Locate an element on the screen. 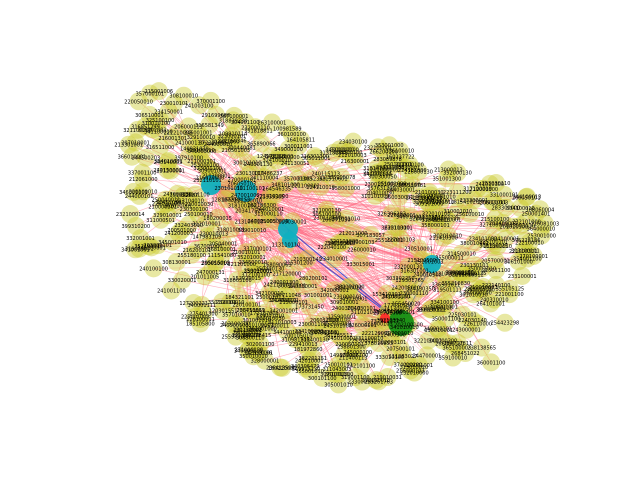 The height and width of the screenshot is (480, 640). graph-node-label: 210010030 is located at coordinates (199, 205).